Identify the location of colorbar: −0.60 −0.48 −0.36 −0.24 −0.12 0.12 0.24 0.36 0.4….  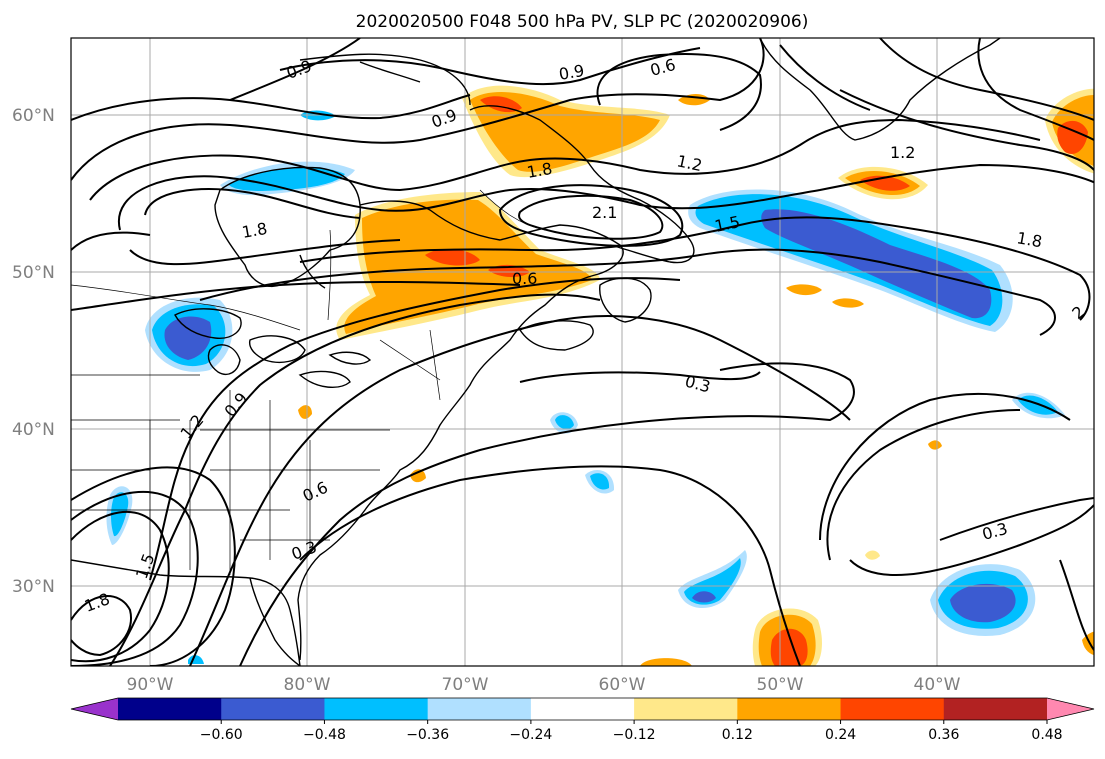
(582, 720).